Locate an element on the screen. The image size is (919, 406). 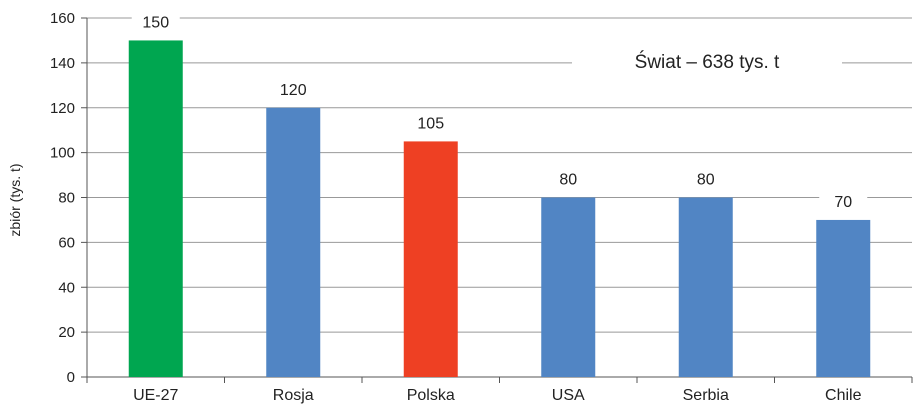
y-tick-label-80: 80 is located at coordinates (66, 198).